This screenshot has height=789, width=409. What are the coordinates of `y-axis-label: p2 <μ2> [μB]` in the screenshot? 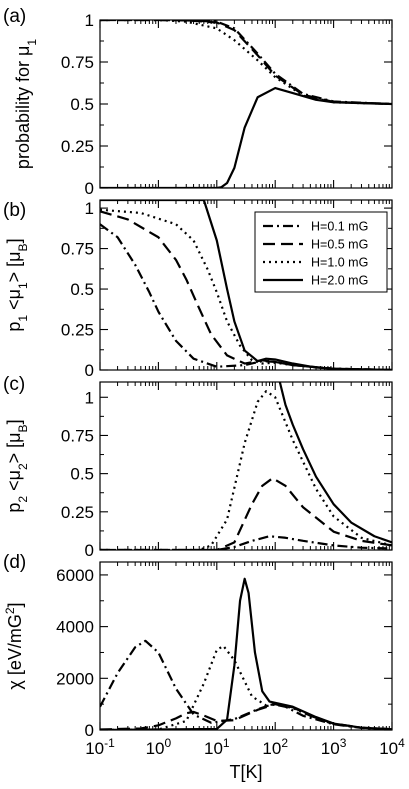 It's located at (17, 465).